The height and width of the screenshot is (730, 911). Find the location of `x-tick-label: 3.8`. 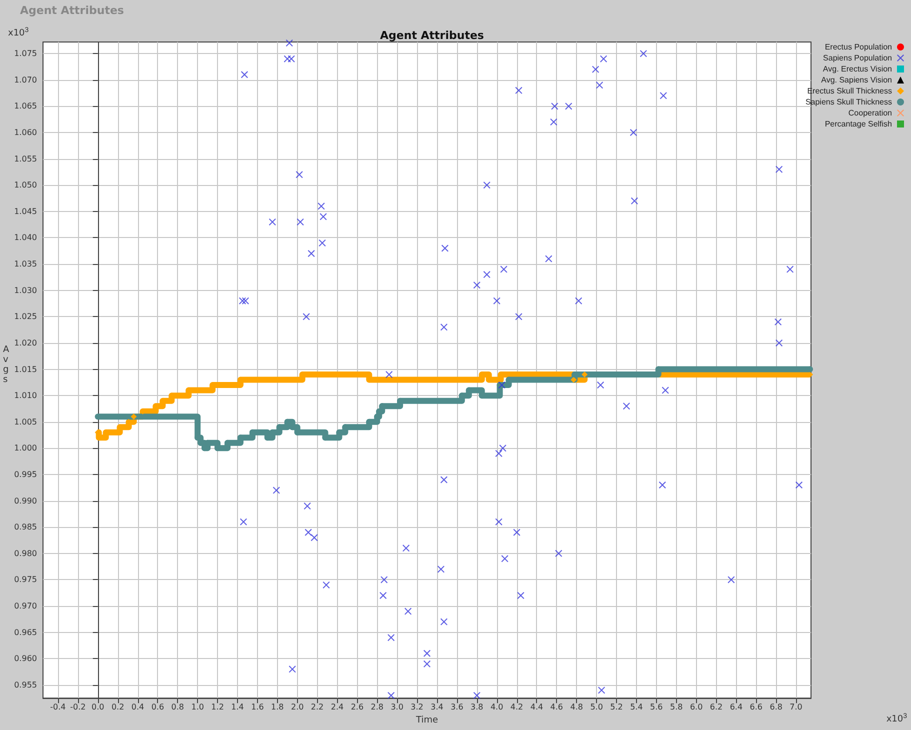

x-tick-label: 3.8 is located at coordinates (477, 707).